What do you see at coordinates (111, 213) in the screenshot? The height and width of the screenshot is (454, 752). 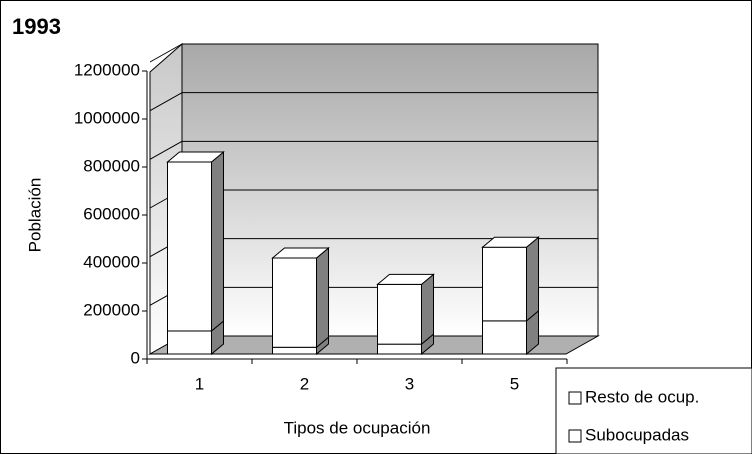 I see `y-tick-label: 600000` at bounding box center [111, 213].